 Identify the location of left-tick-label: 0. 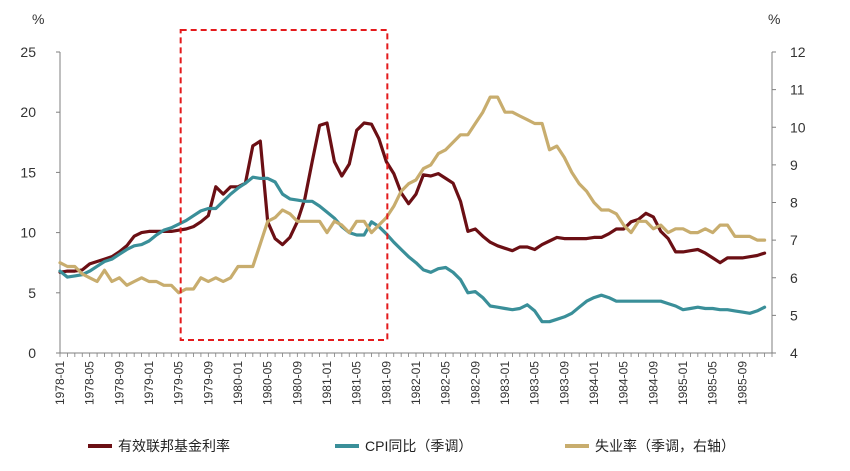
(32, 353).